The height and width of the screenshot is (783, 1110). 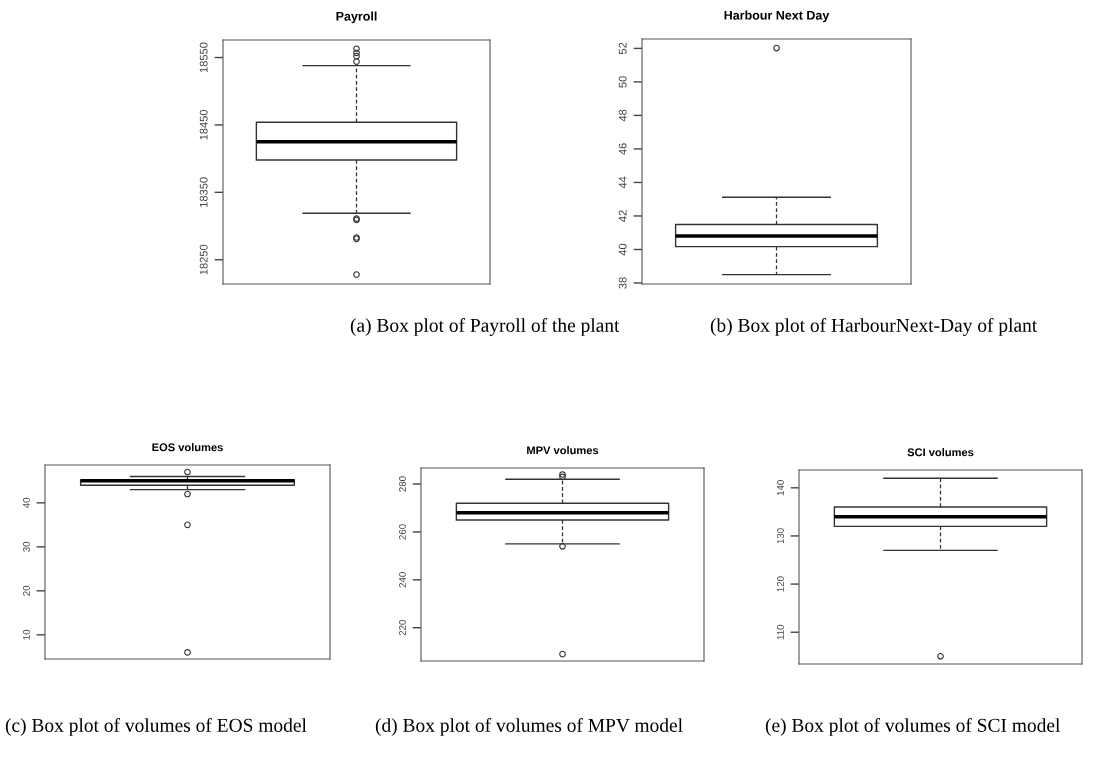 I want to click on y-tick-label: 44, so click(x=622, y=182).